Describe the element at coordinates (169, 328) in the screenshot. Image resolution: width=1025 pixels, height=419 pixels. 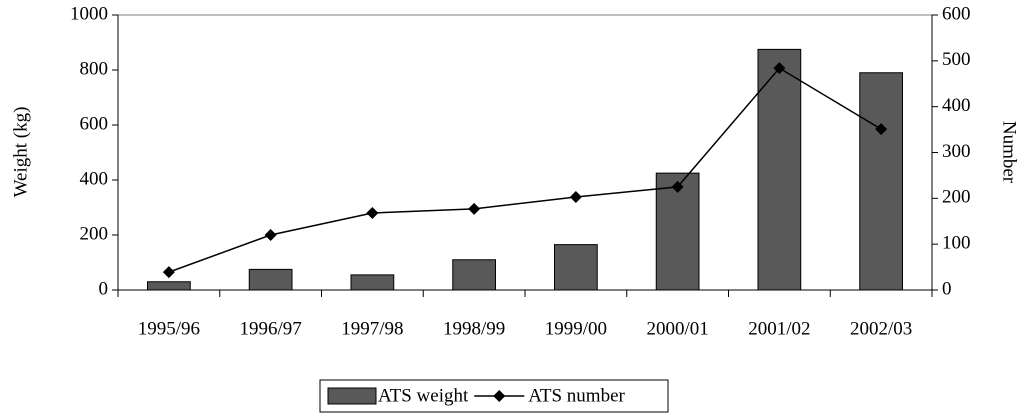
I see `x-tick-label: 1995/96` at that location.